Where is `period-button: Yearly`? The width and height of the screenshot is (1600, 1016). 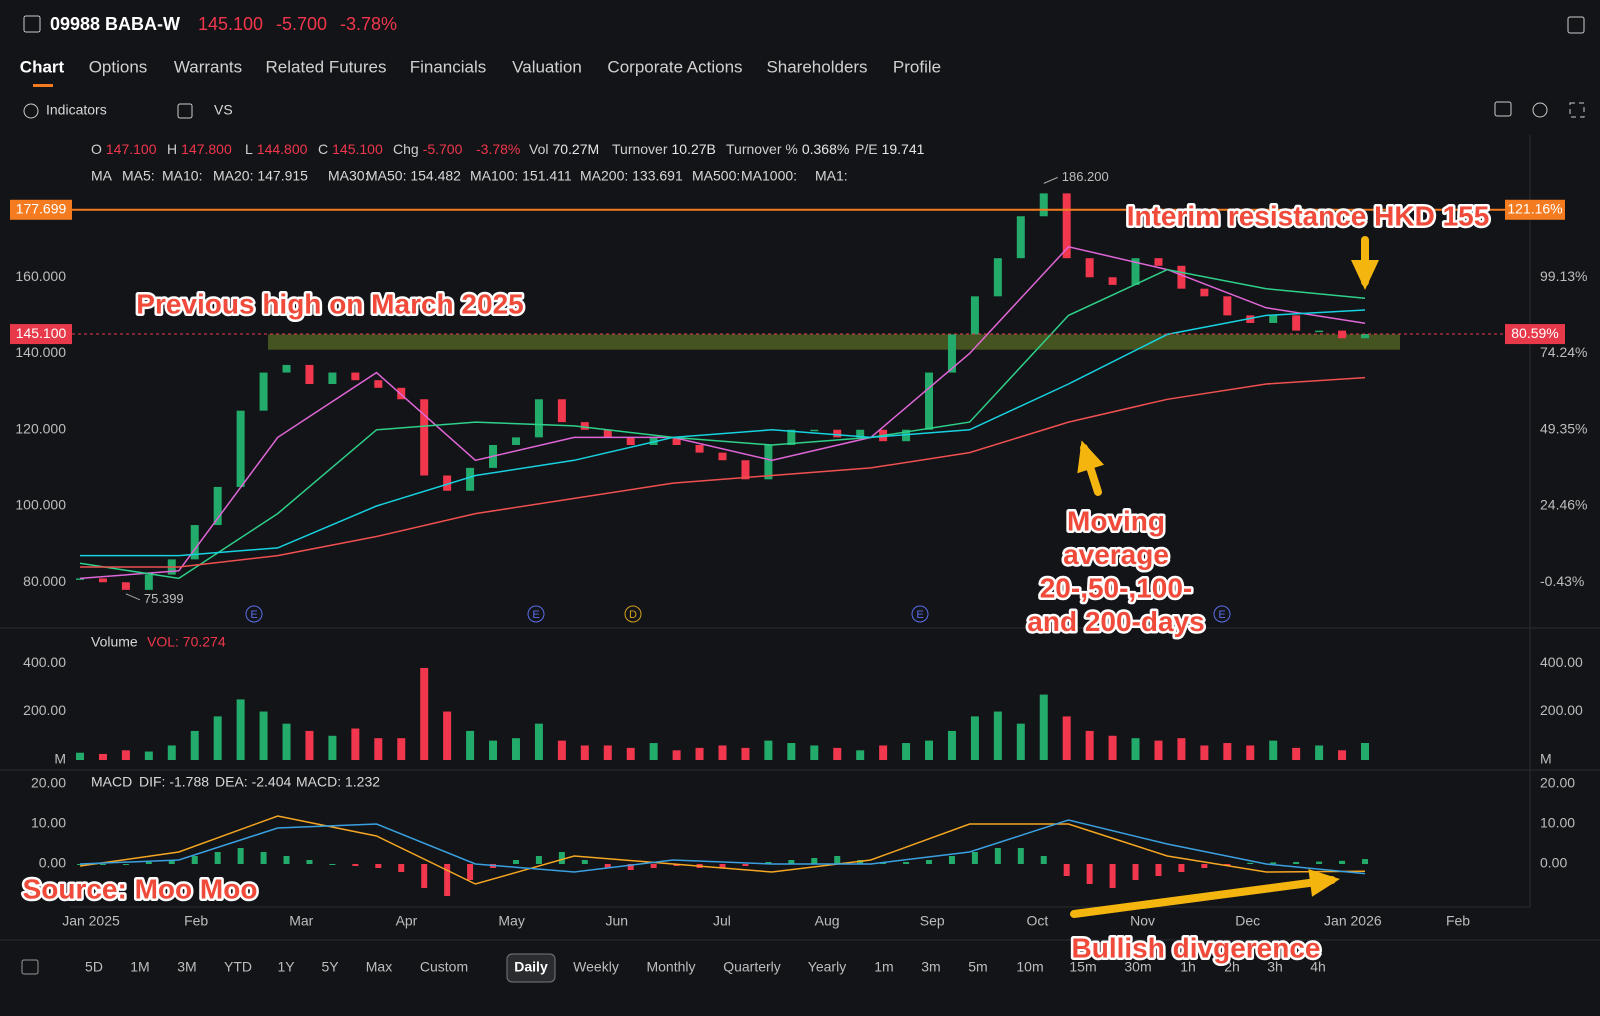 period-button: Yearly is located at coordinates (827, 967).